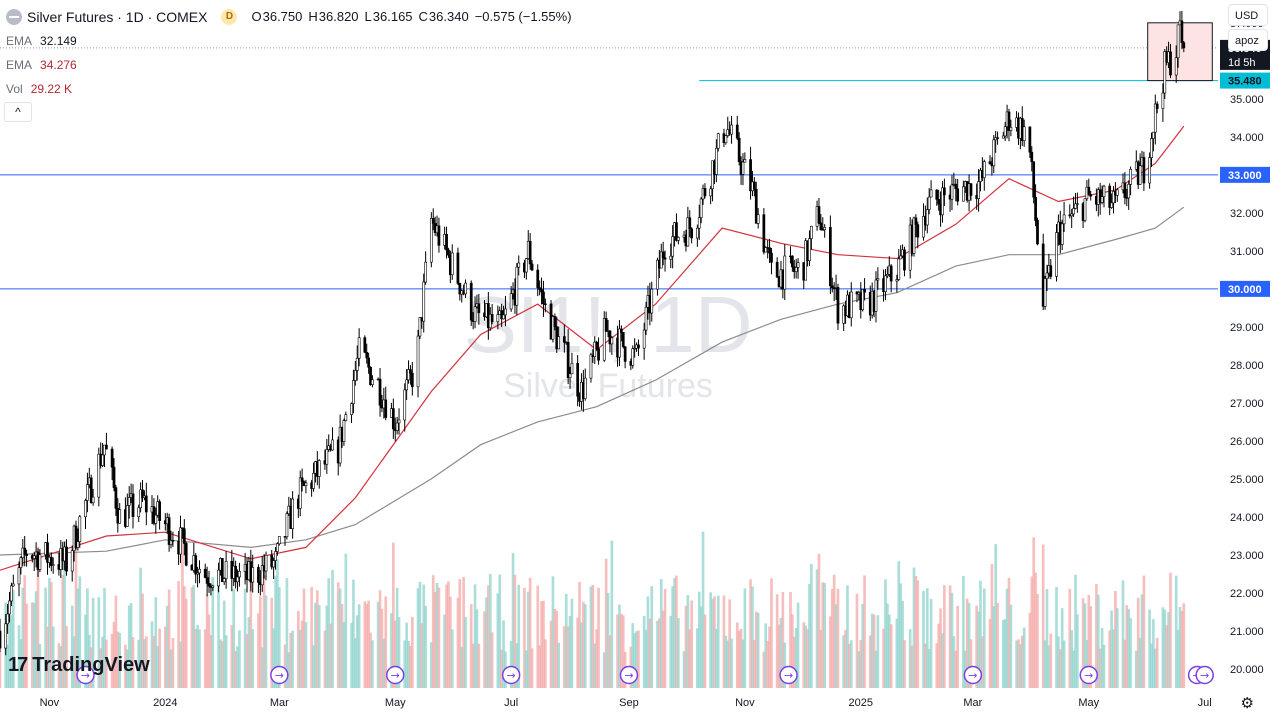  What do you see at coordinates (1247, 632) in the screenshot?
I see `y-tick-label: 21.000` at bounding box center [1247, 632].